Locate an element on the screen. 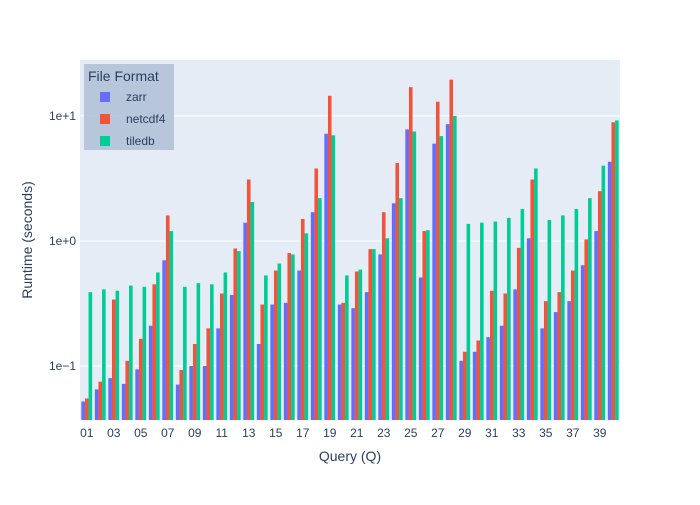  x-tick-label: 19 is located at coordinates (330, 433).